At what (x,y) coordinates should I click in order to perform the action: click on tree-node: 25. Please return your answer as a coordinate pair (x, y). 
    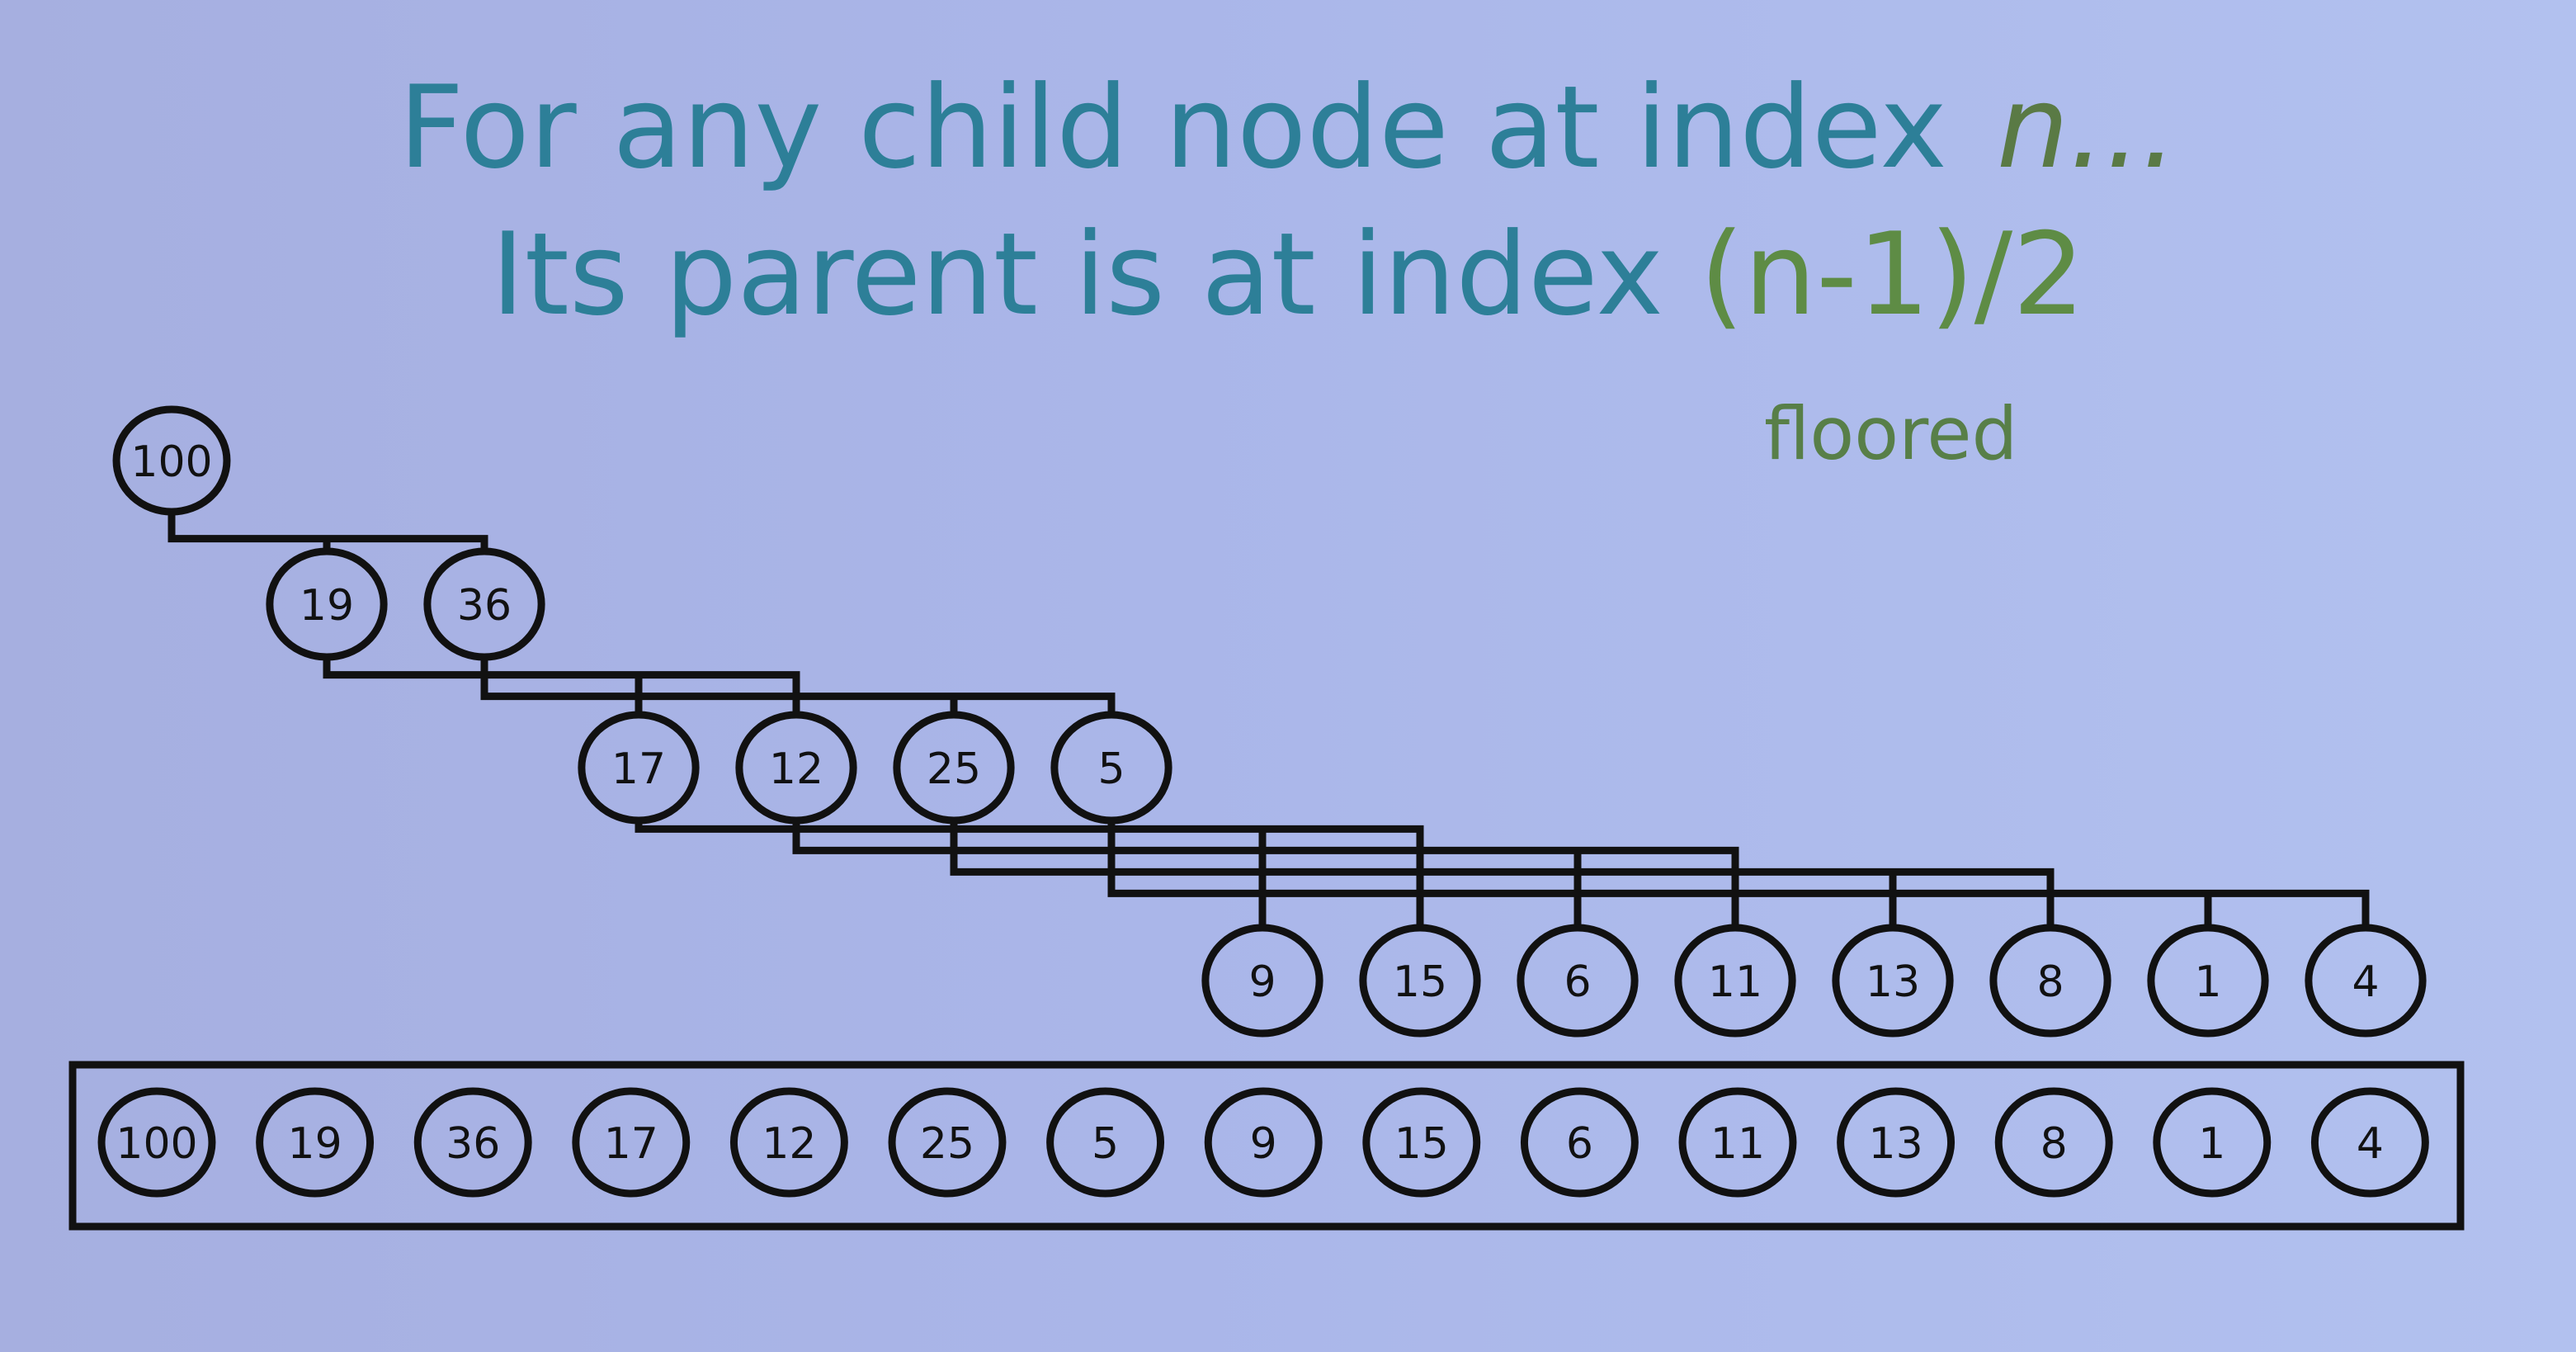
    Looking at the image, I should click on (954, 768).